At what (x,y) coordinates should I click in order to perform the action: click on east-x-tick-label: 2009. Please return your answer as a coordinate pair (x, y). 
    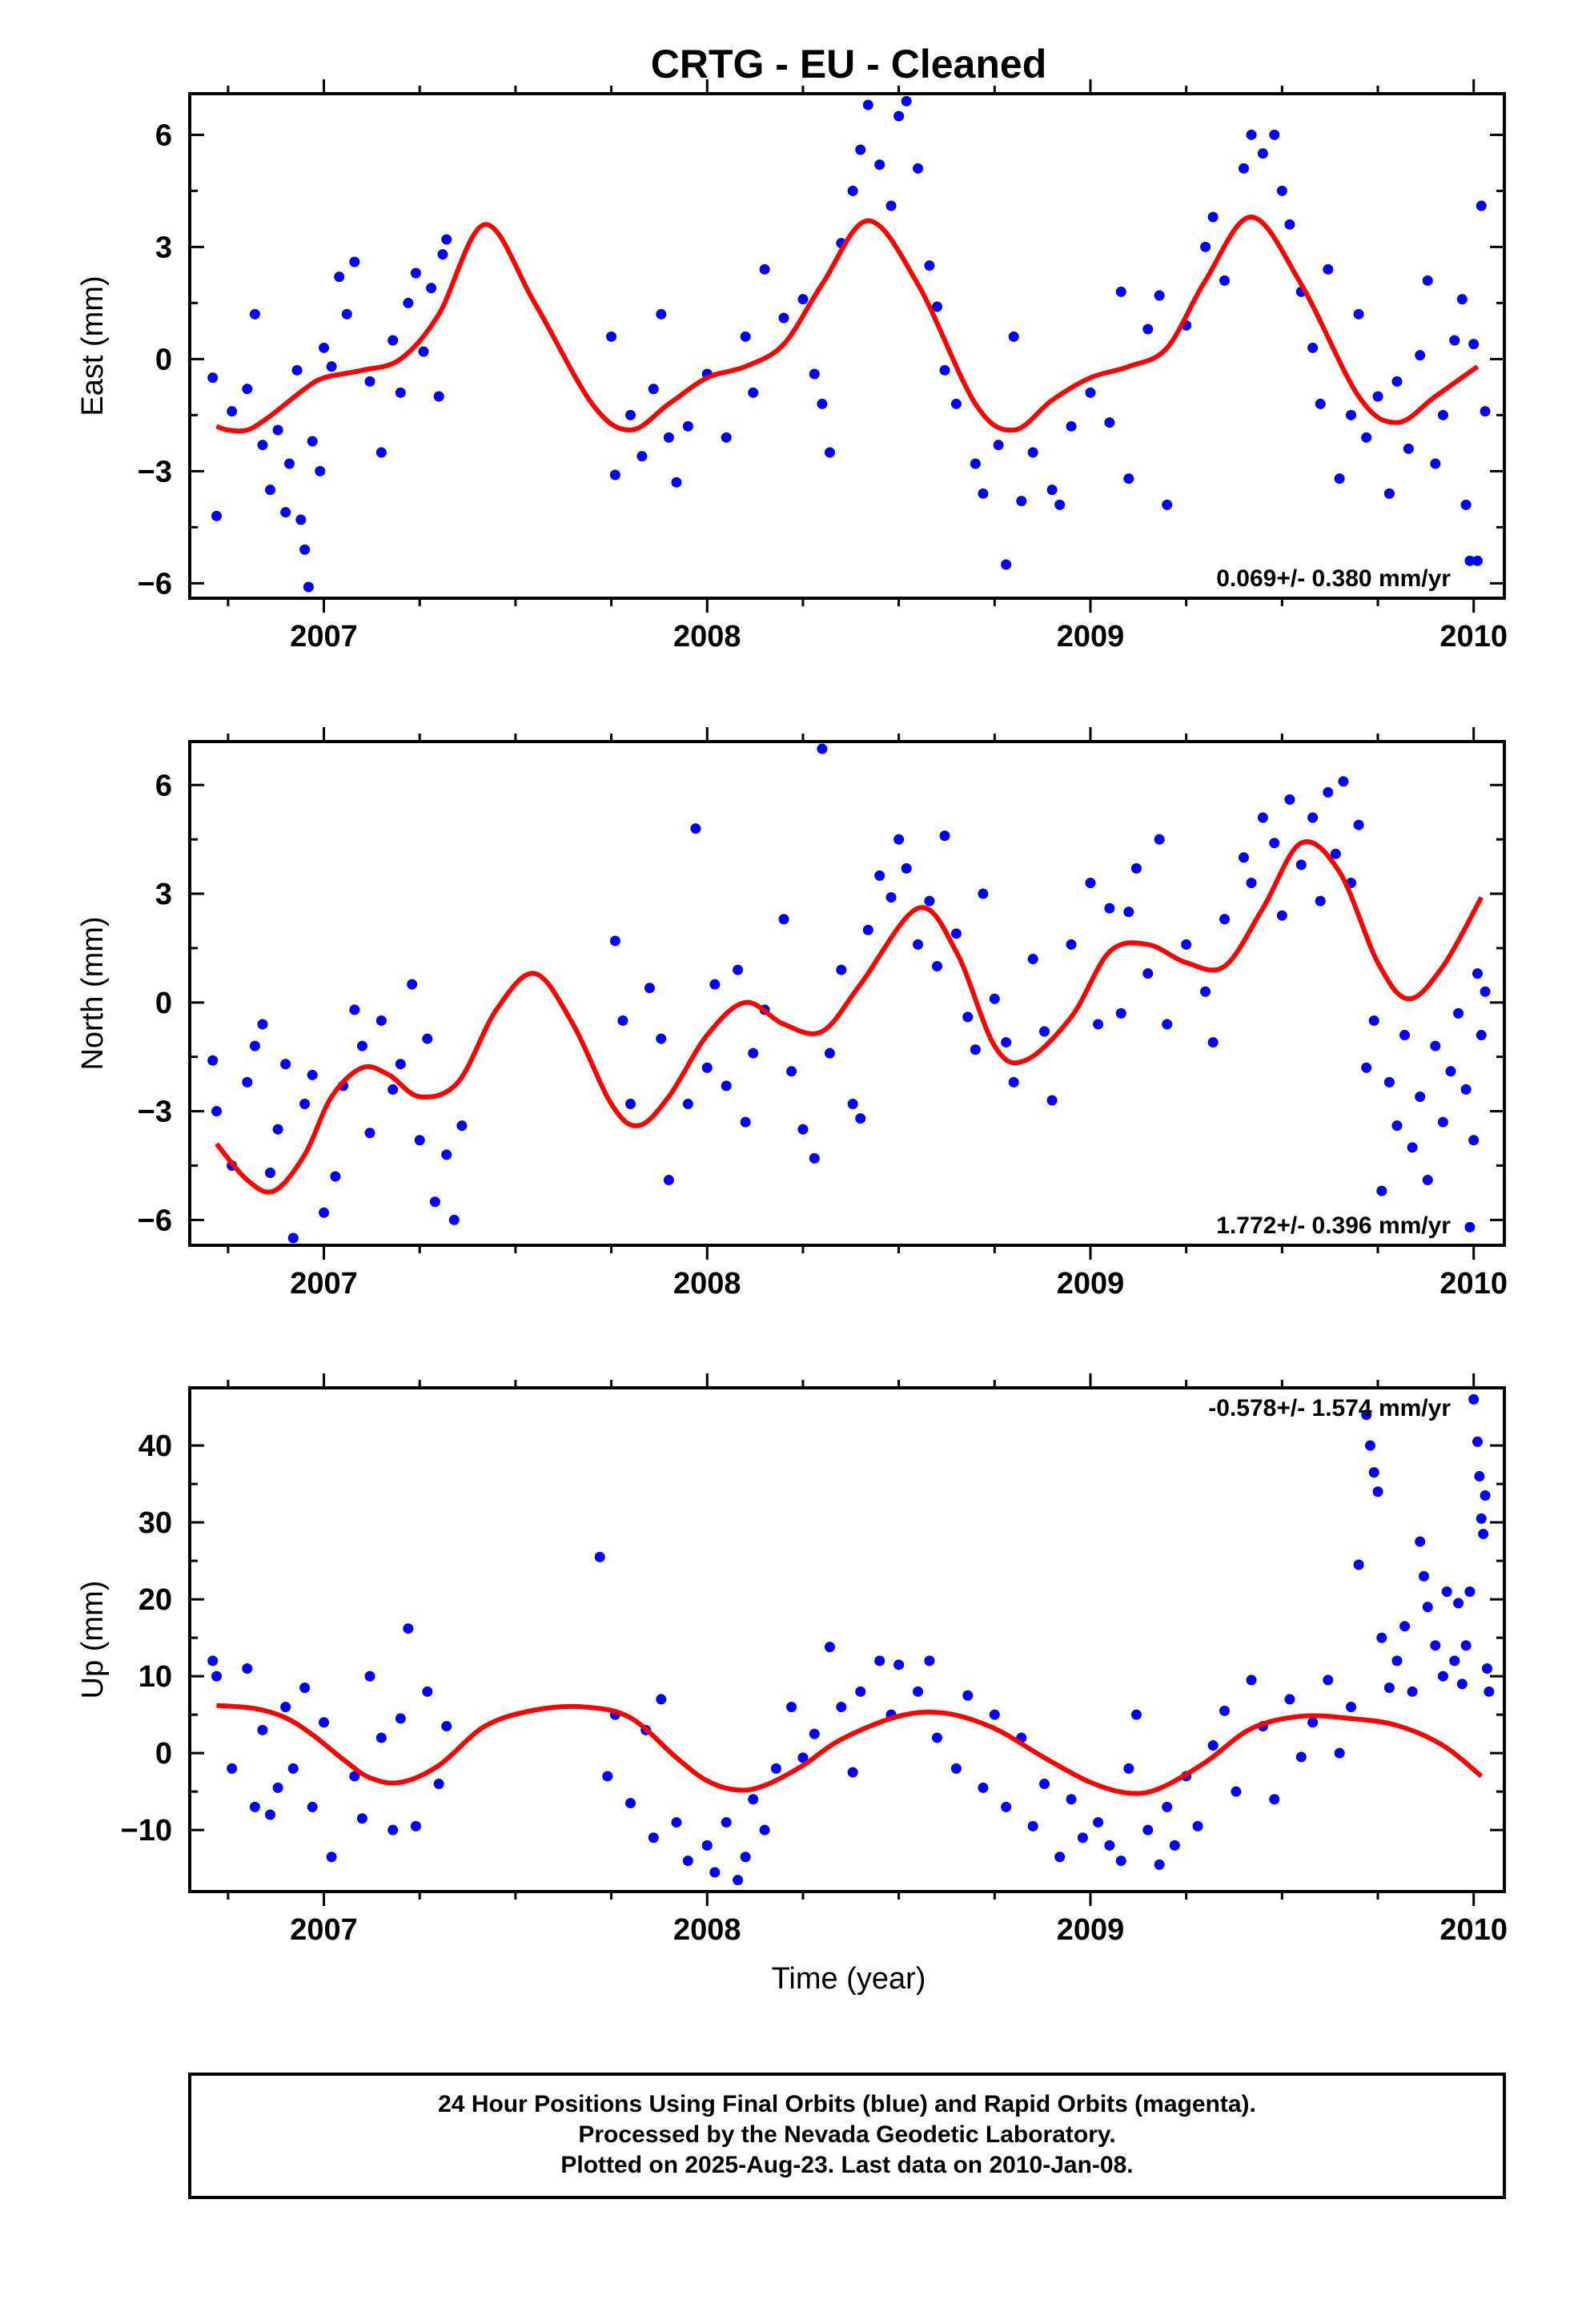
    Looking at the image, I should click on (1091, 636).